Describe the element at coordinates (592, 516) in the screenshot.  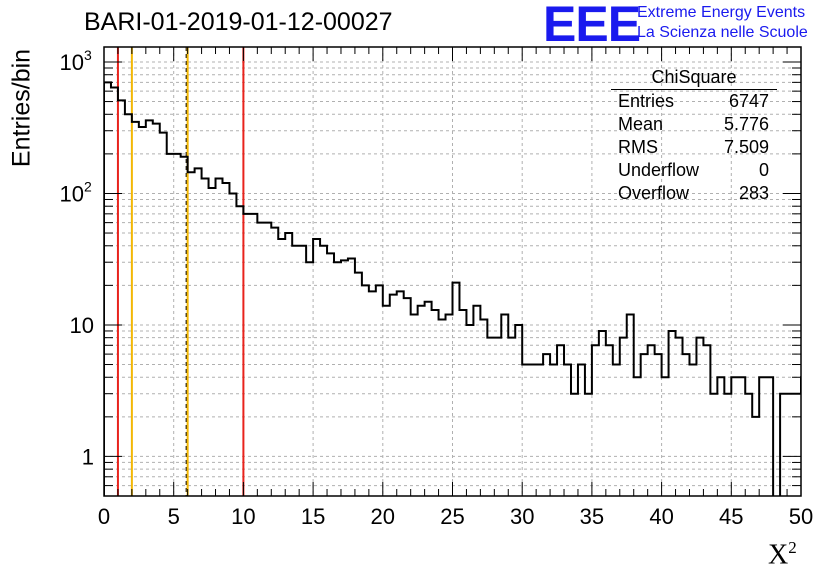
I see `x-tick-label: 35` at that location.